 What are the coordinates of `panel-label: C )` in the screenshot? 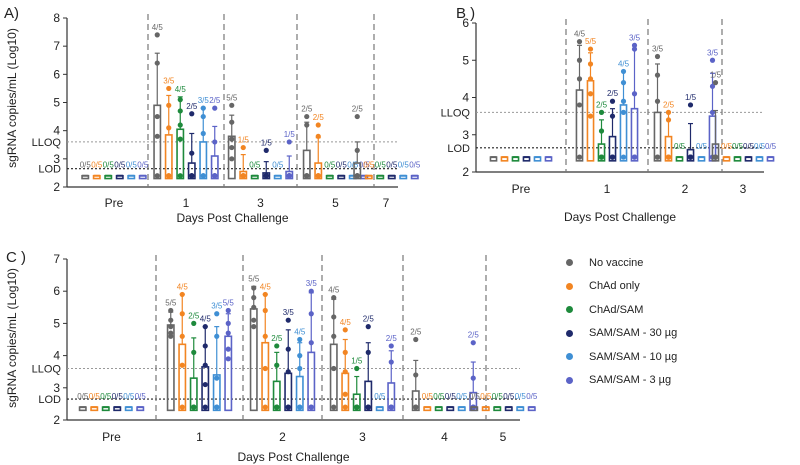 It's located at (16, 257).